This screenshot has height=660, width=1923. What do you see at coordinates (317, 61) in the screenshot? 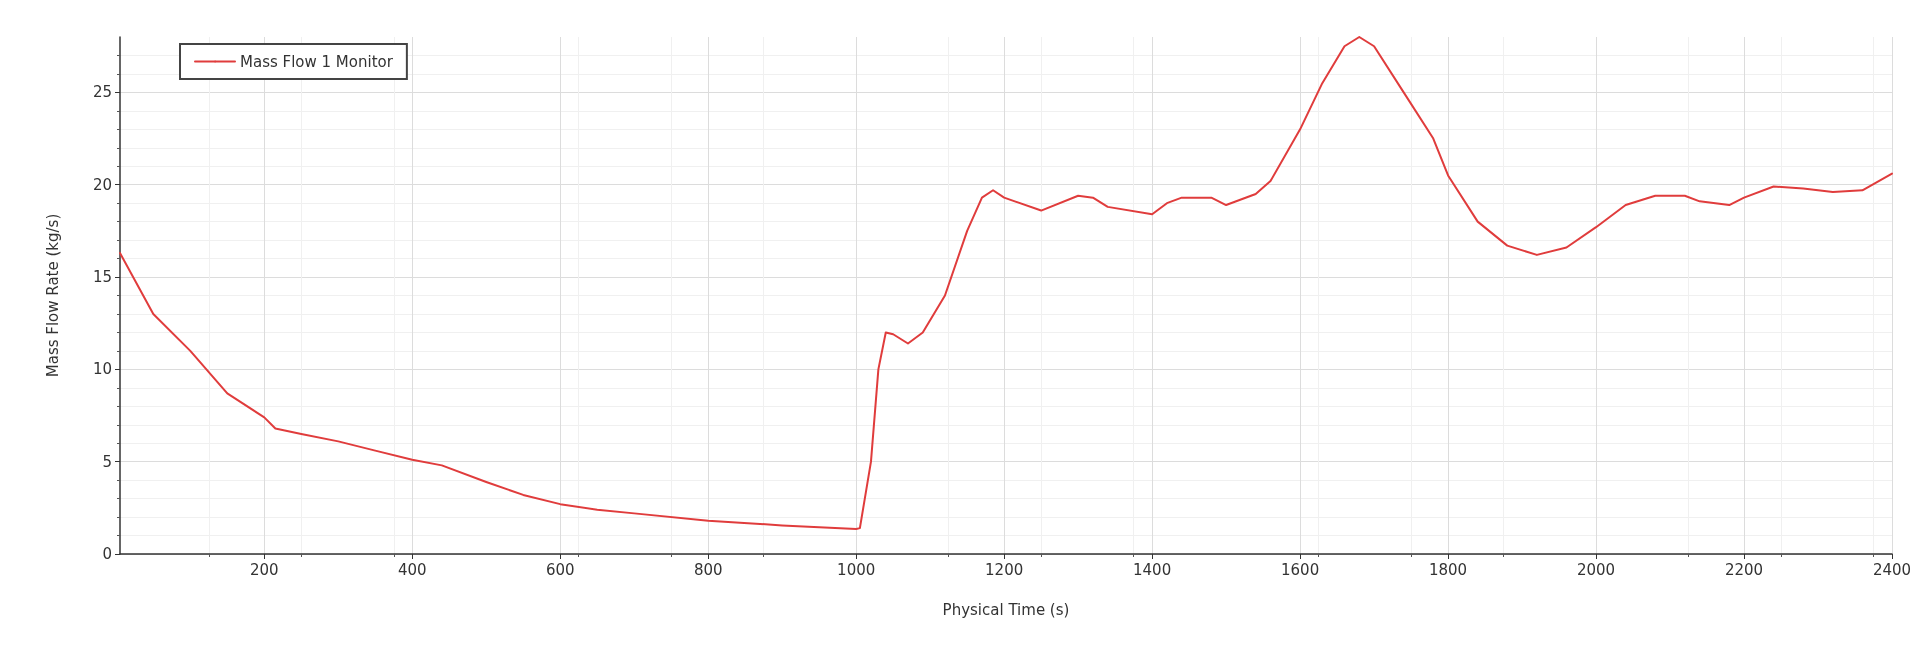
I see `legend-label: Mass Flow 1 Monitor` at bounding box center [317, 61].